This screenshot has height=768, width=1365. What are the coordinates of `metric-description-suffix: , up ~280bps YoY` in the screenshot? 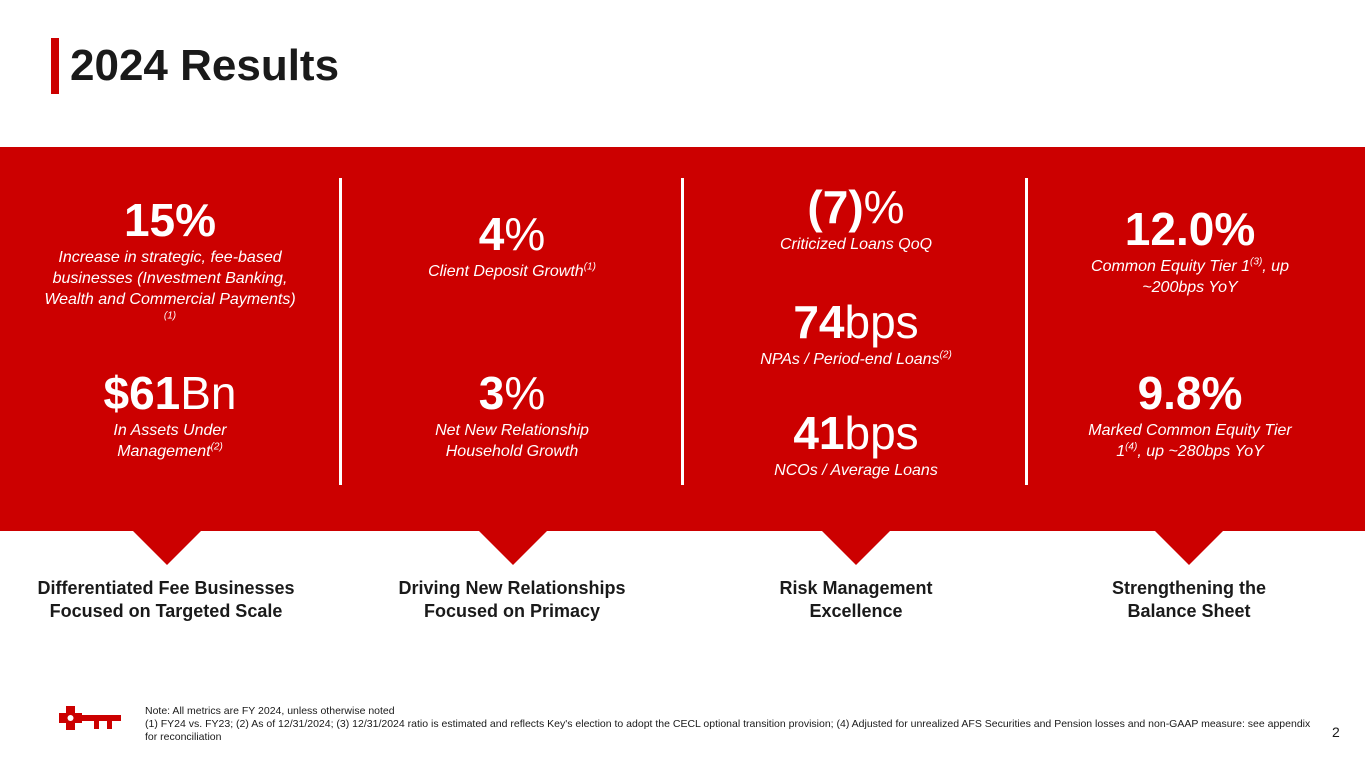 It's located at (1200, 451).